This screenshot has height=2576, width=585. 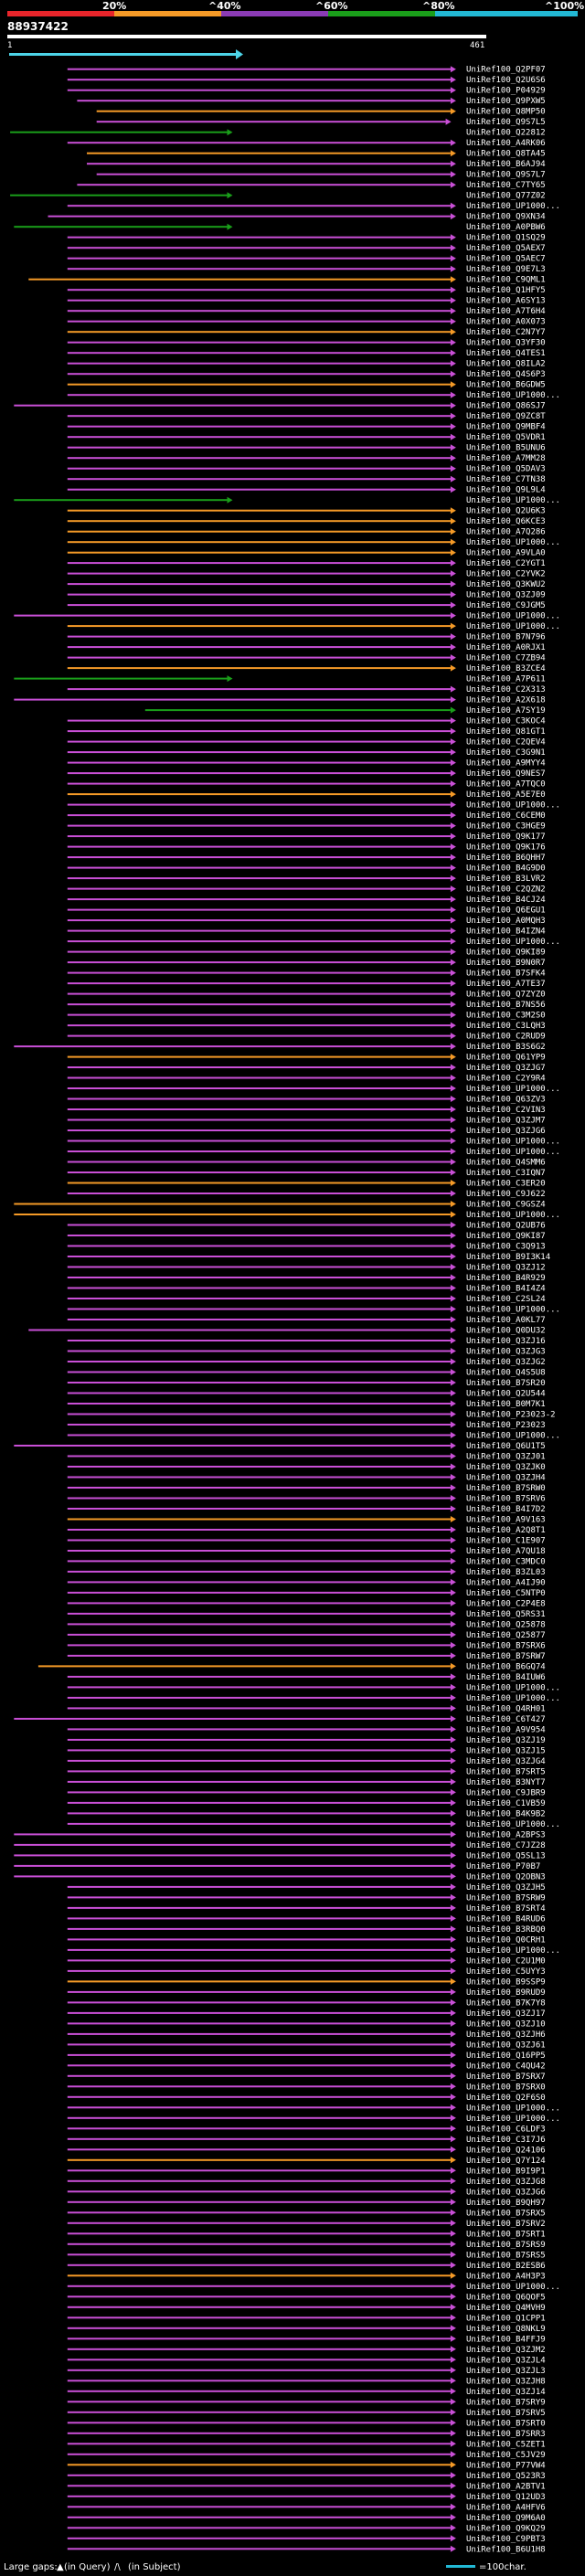 What do you see at coordinates (506, 416) in the screenshot?
I see `hit-label: UniRef100_Q9ZC8T` at bounding box center [506, 416].